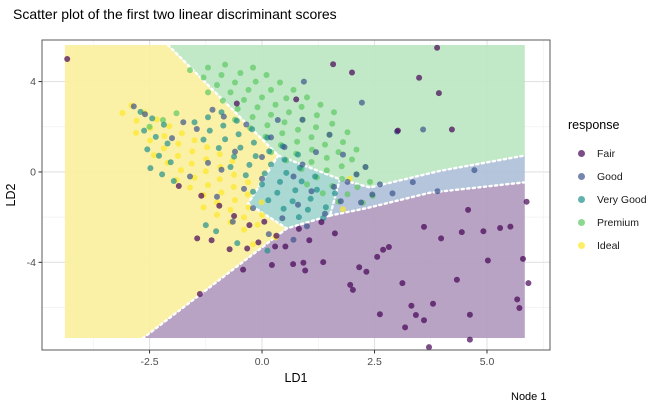 The width and height of the screenshot is (672, 420). I want to click on legend-item-label: Ideal, so click(608, 245).